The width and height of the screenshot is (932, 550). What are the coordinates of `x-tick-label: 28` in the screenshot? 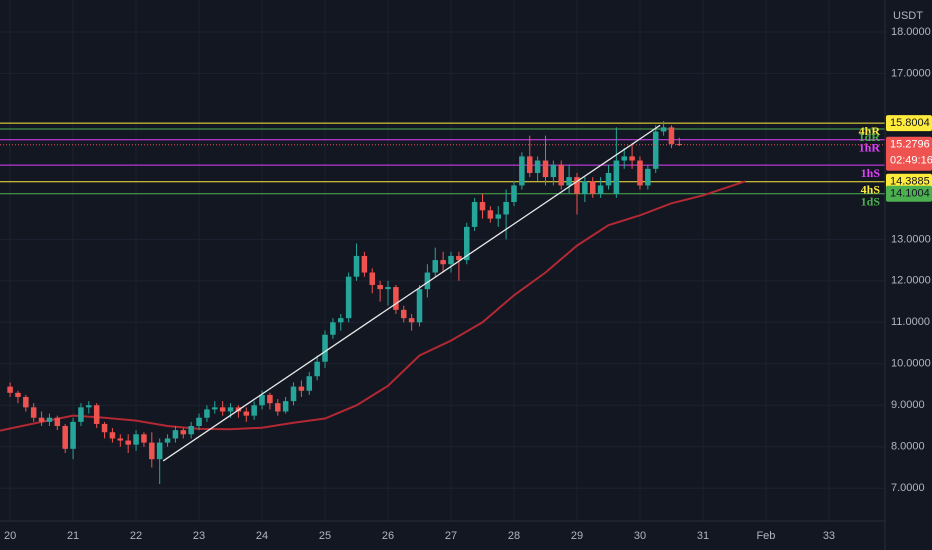 It's located at (514, 536).